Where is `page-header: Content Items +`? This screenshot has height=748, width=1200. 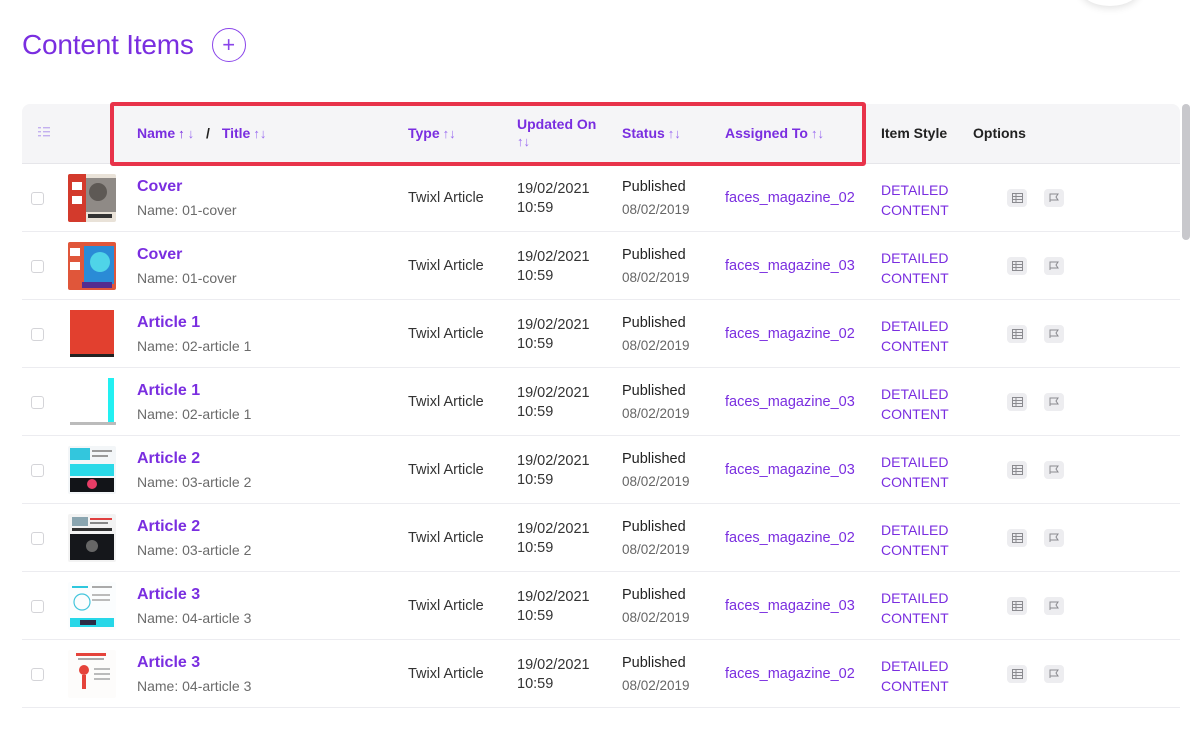
page-header: Content Items + is located at coordinates (134, 45).